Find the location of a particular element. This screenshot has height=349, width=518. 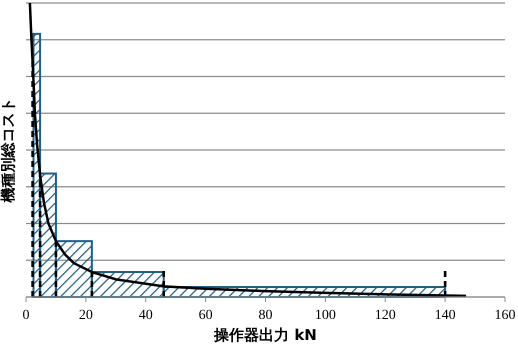

x-tick-label: 140 is located at coordinates (445, 315).